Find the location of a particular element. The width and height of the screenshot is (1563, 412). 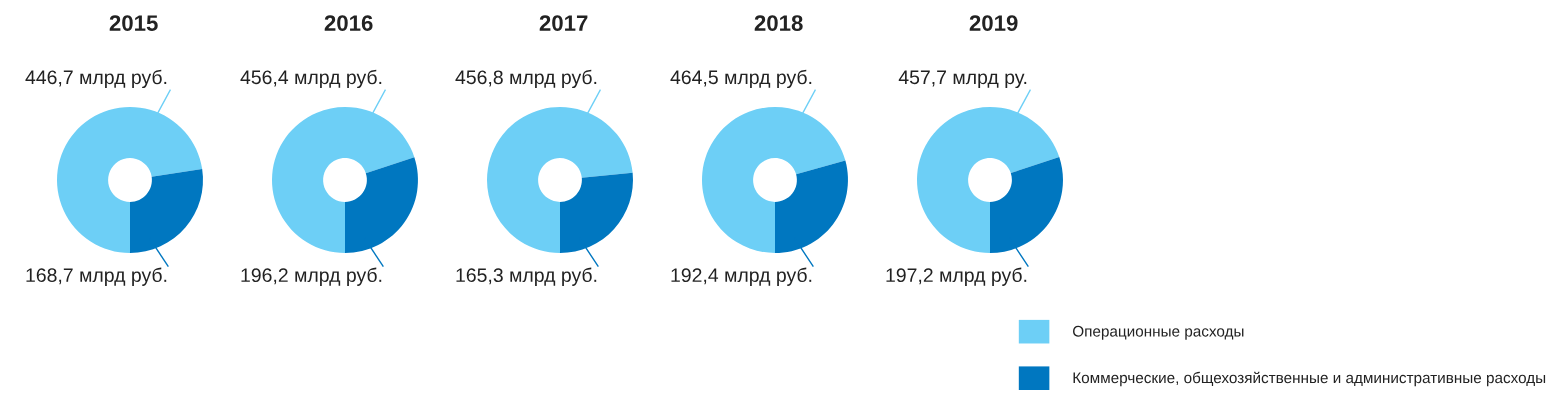

chart-title: 2016 is located at coordinates (348, 23).